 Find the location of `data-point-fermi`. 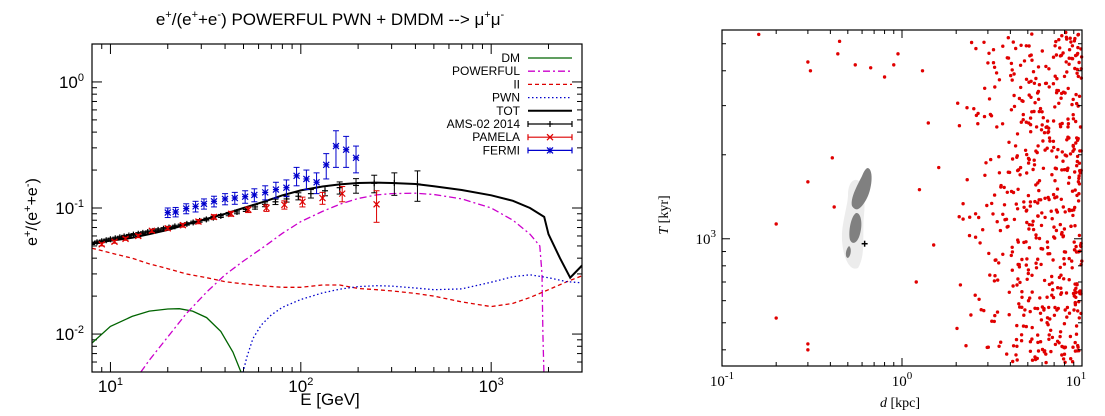

data-point-fermi is located at coordinates (265, 192).